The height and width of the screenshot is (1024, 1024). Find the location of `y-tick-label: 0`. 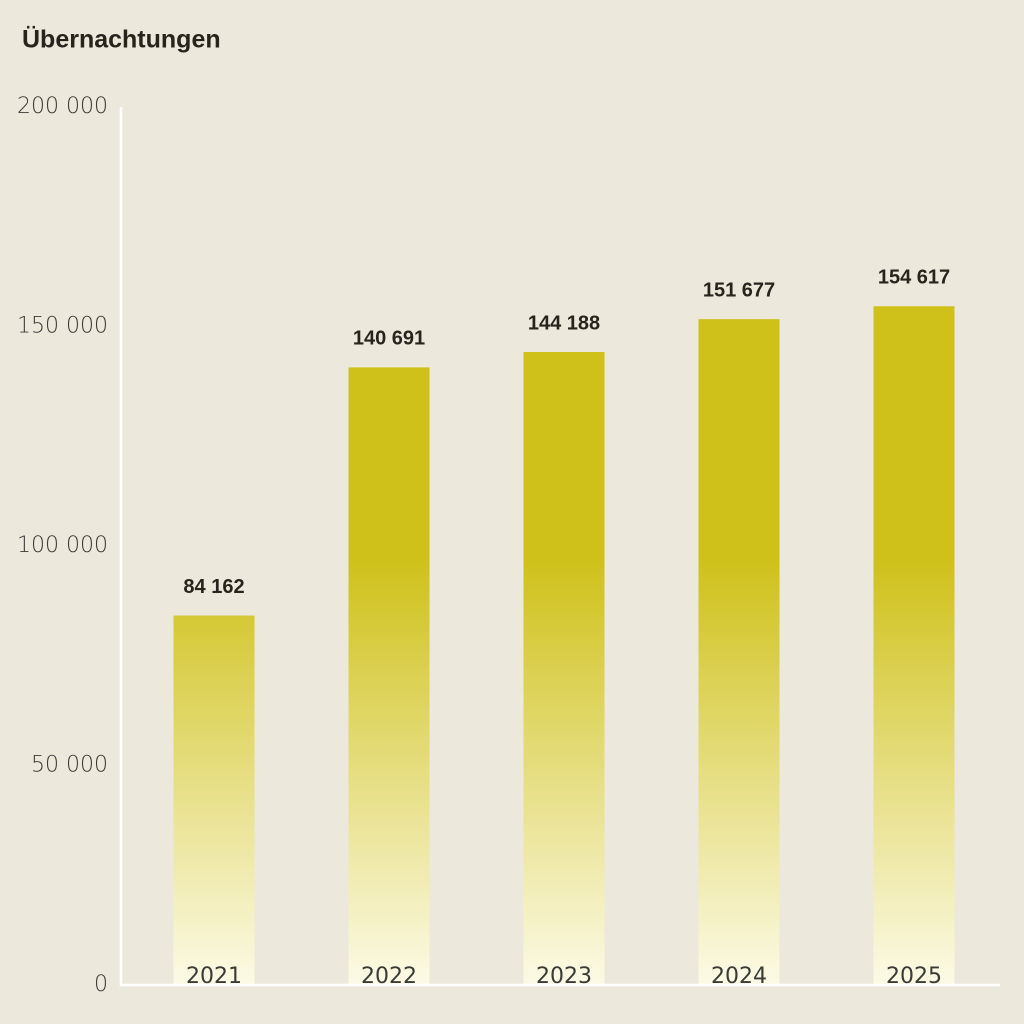

y-tick-label: 0 is located at coordinates (101, 984).